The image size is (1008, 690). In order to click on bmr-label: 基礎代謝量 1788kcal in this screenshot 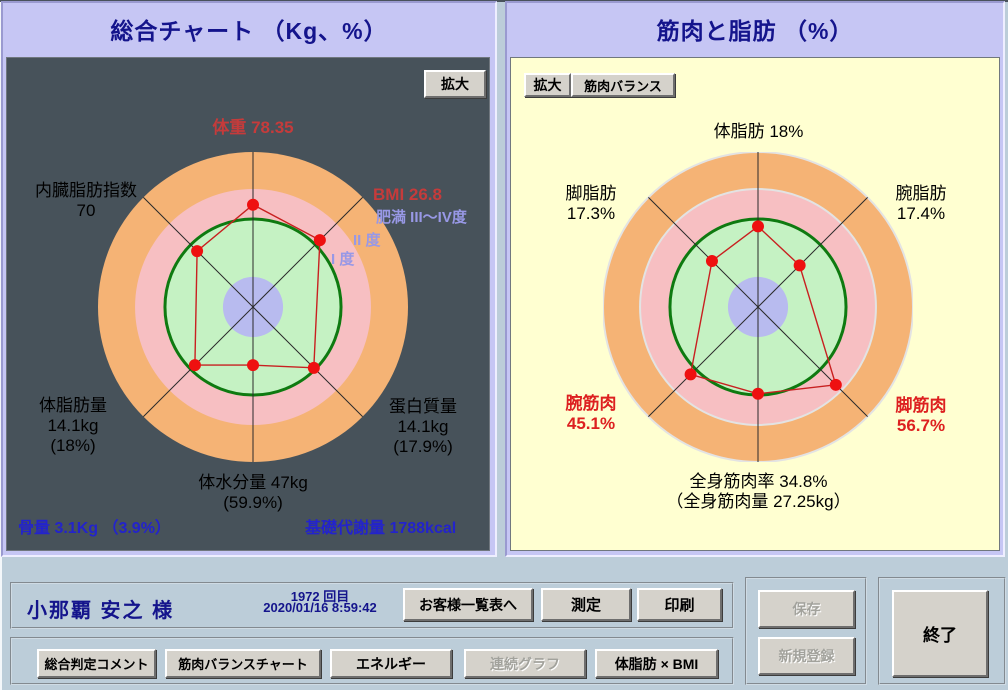, I will do `click(381, 528)`.